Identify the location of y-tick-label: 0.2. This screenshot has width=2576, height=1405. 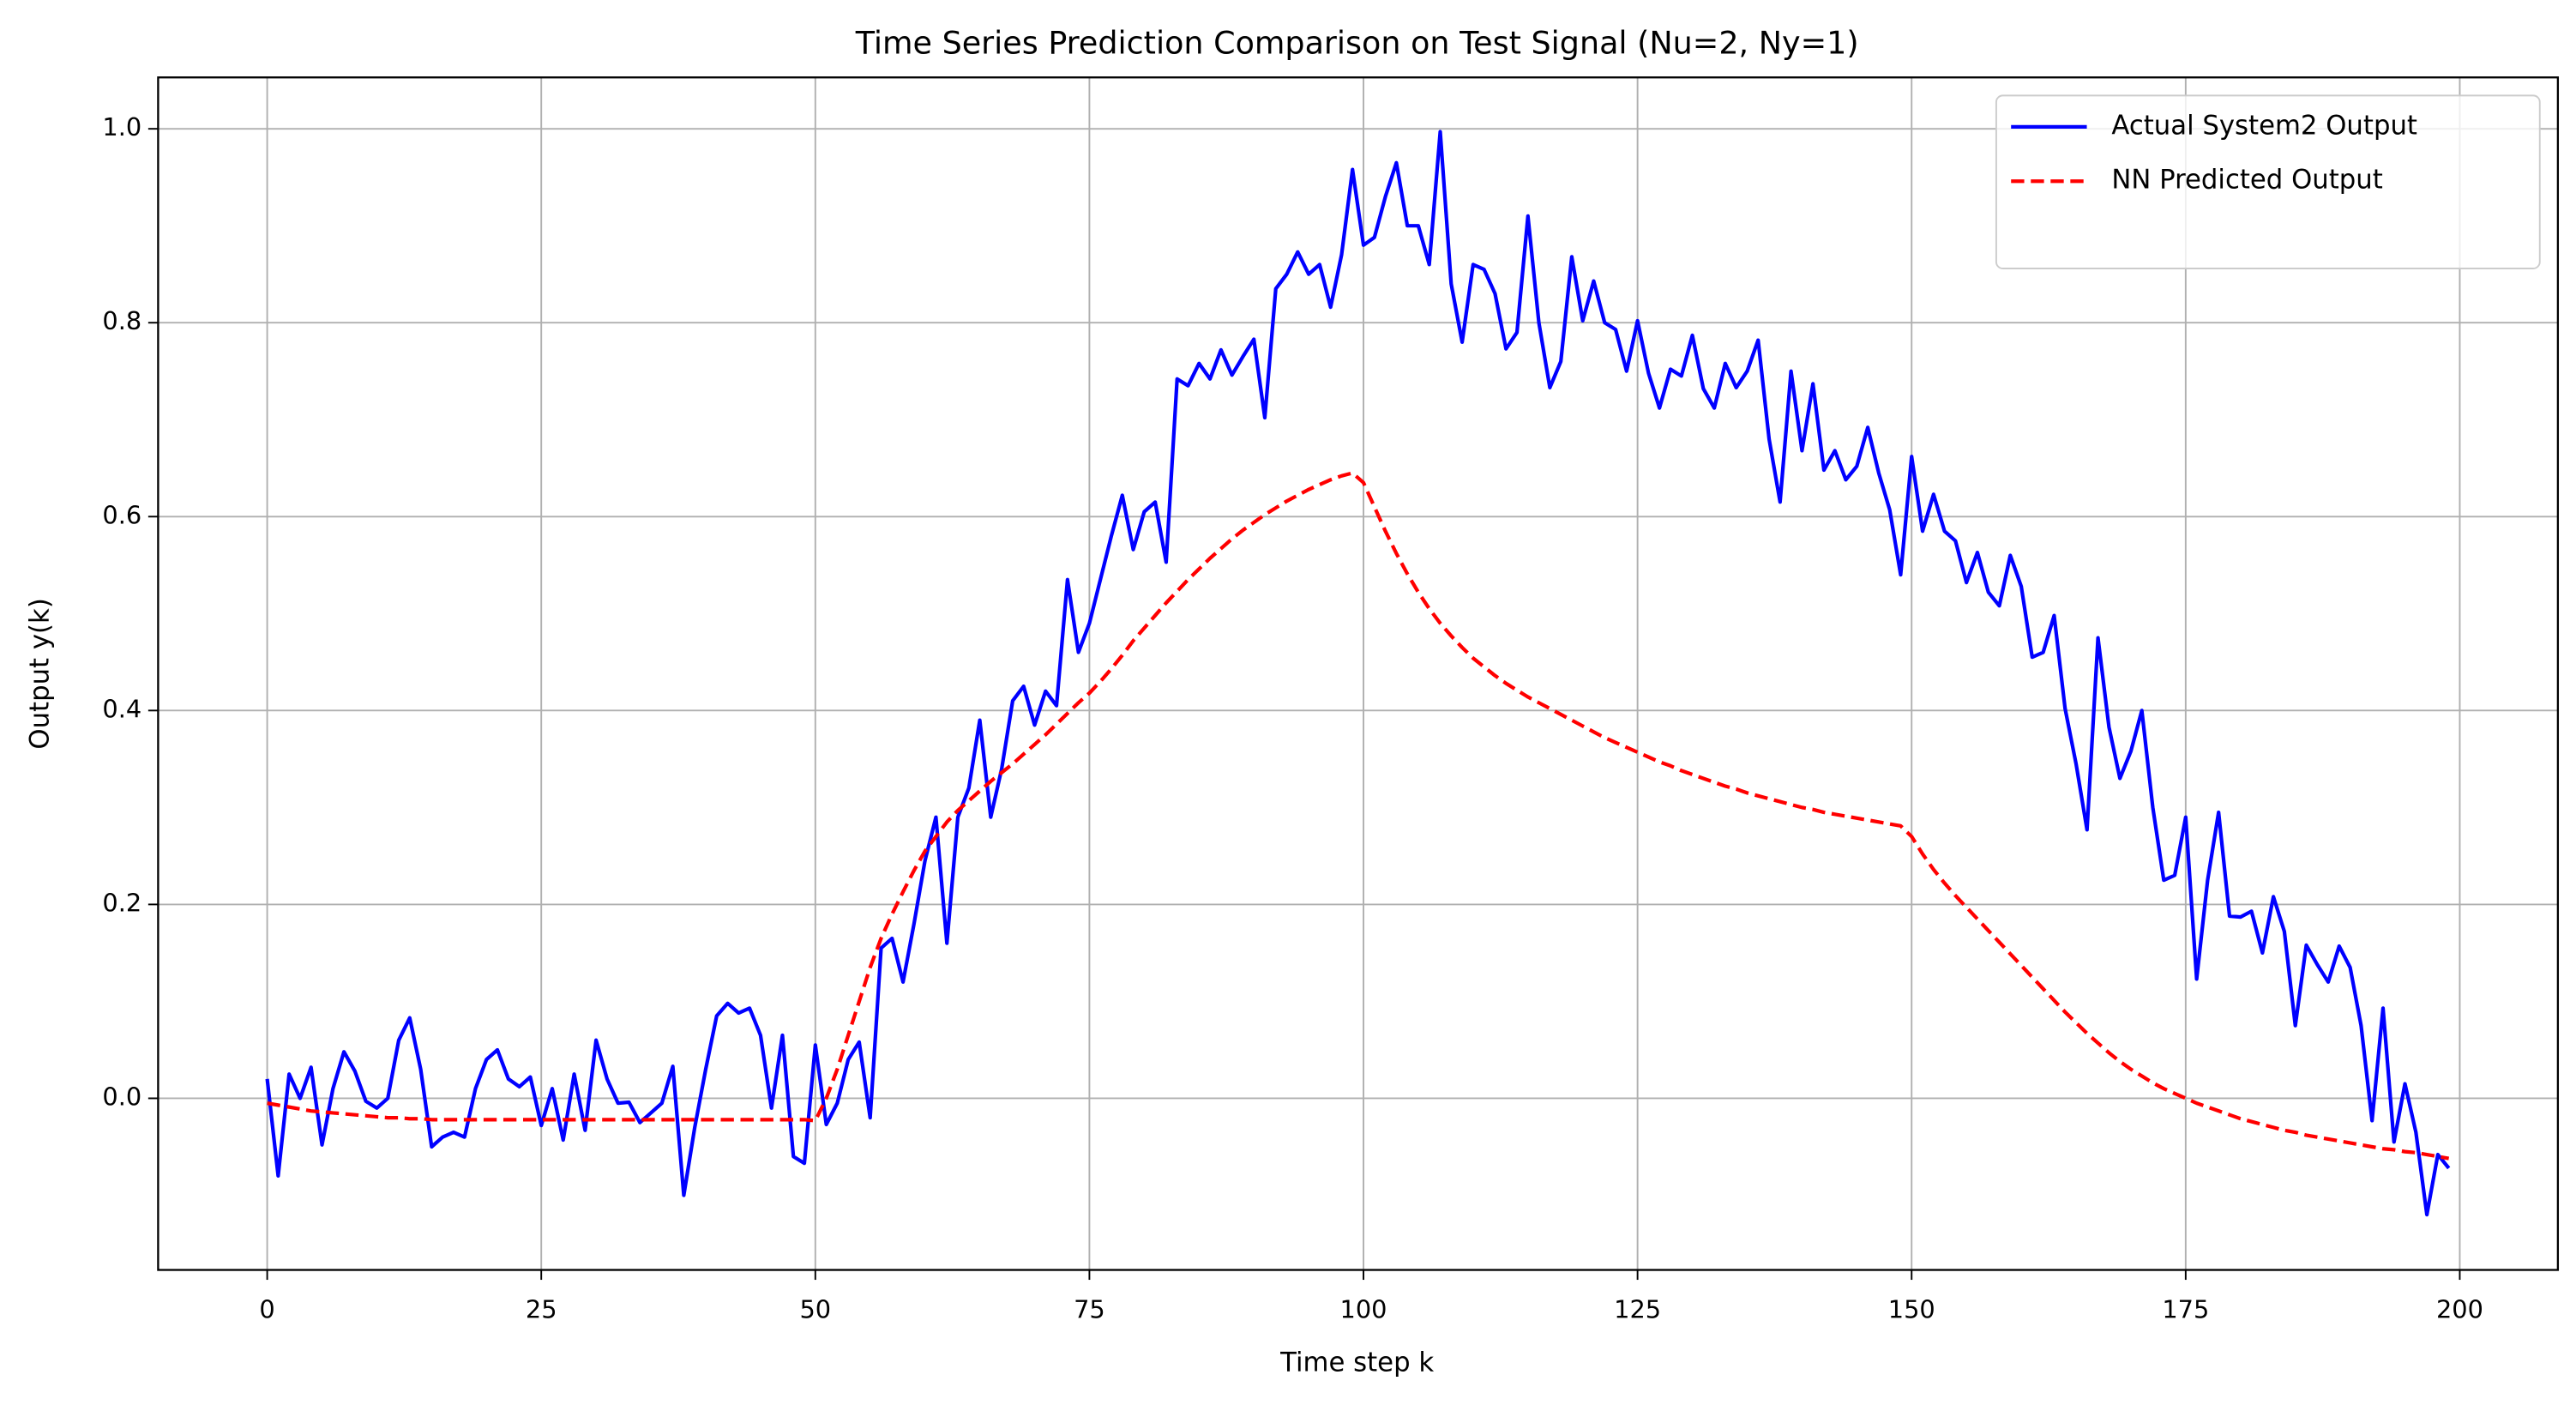
(121, 902).